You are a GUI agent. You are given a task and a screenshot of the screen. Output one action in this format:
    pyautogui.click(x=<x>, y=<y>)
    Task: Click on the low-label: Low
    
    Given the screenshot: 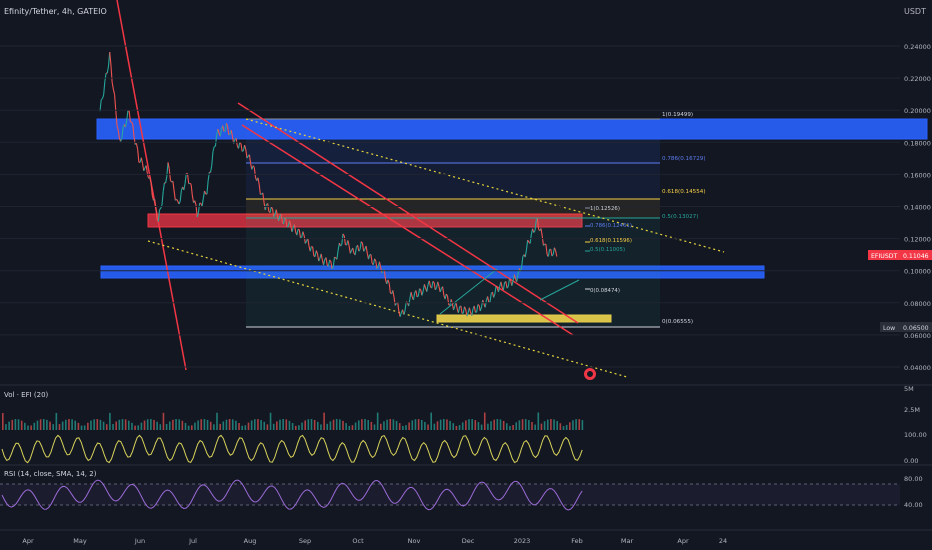 What is the action you would take?
    pyautogui.click(x=889, y=328)
    